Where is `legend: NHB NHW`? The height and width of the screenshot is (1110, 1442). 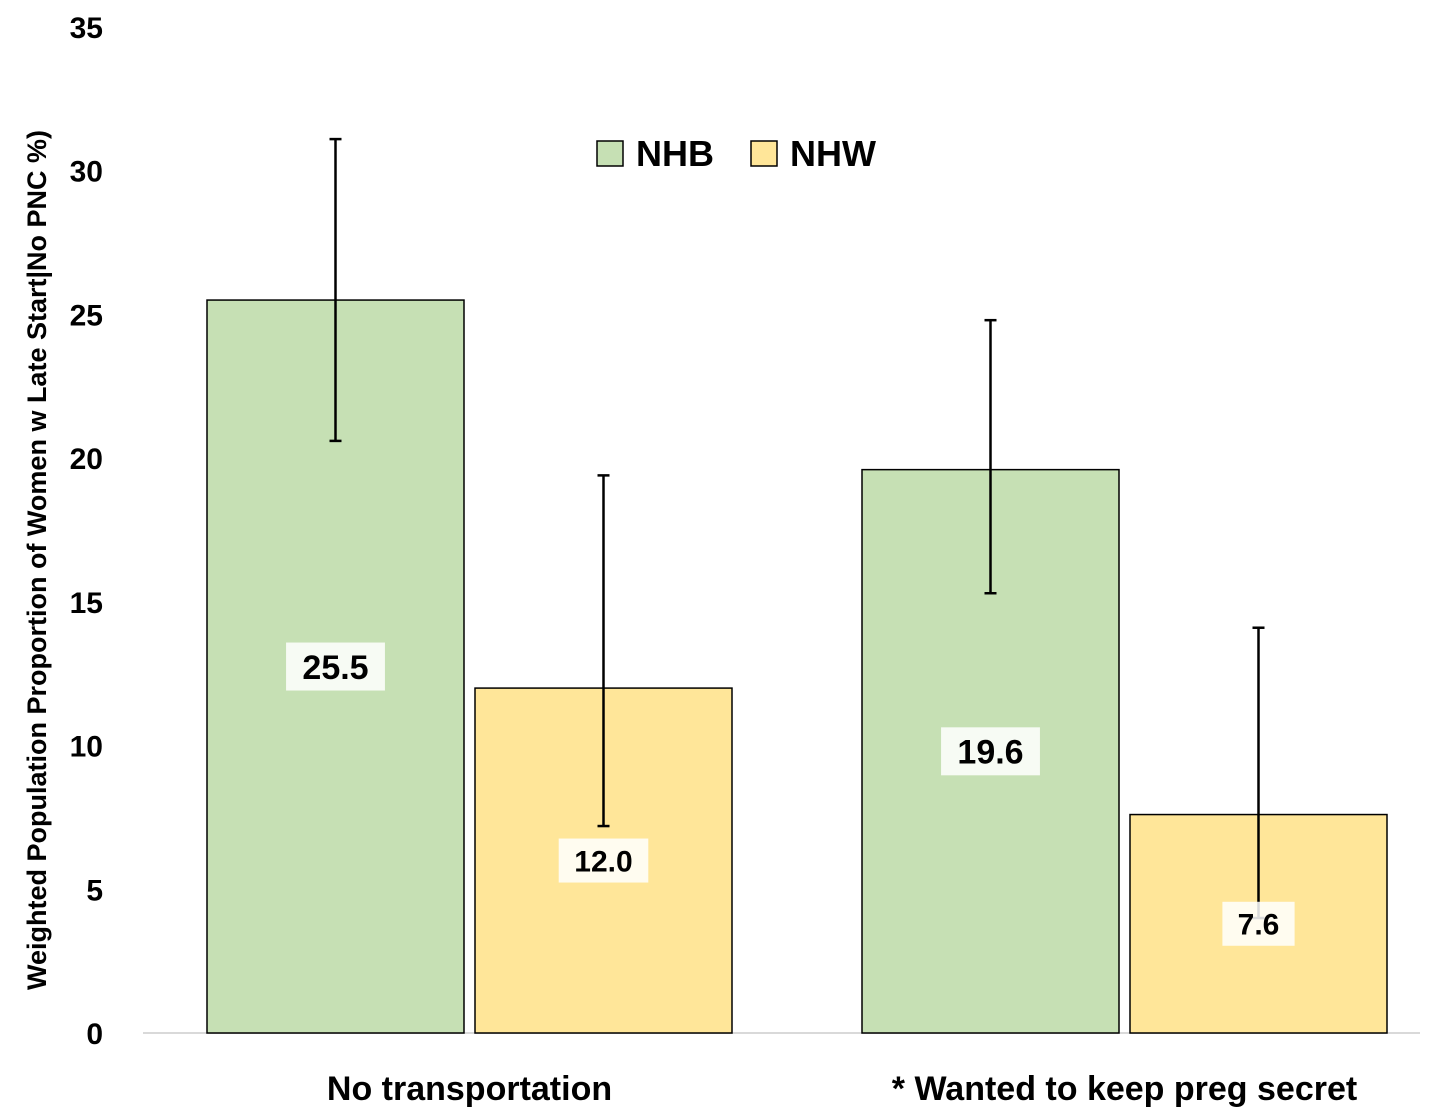 legend: NHB NHW is located at coordinates (736, 153).